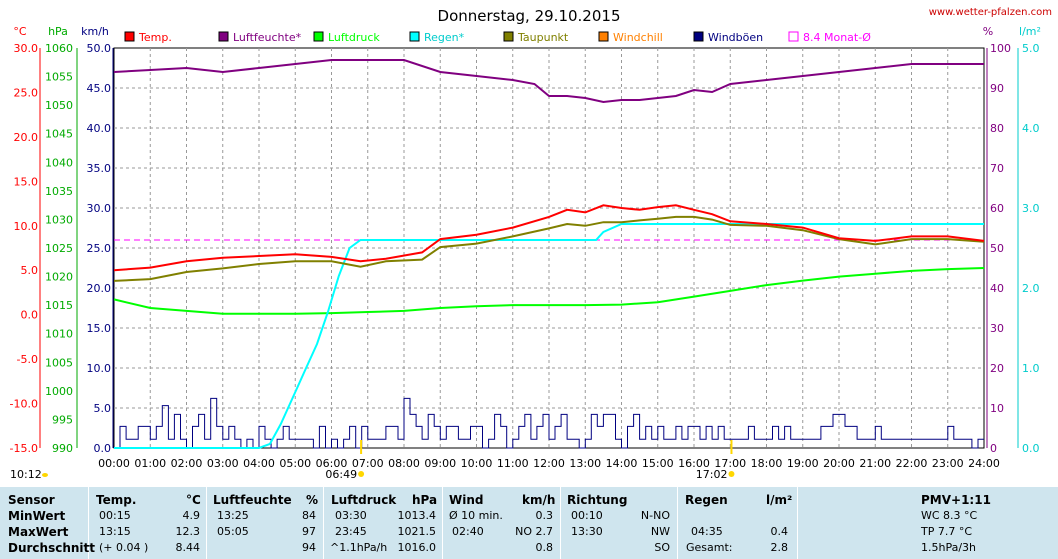 The image size is (1058, 559). I want to click on temp-tick-label: 5.0, so click(30, 270).